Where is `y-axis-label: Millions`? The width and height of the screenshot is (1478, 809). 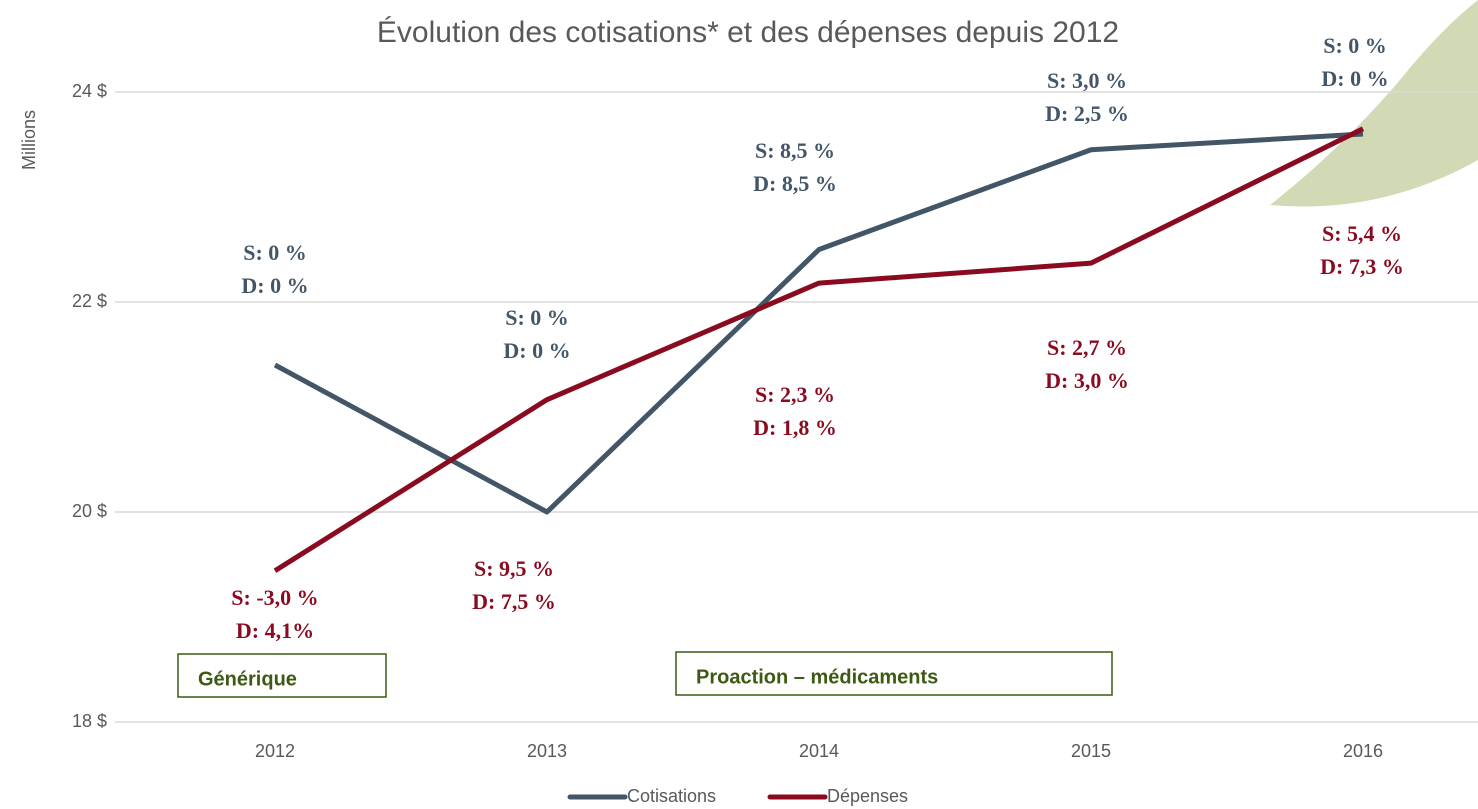 y-axis-label: Millions is located at coordinates (29, 140).